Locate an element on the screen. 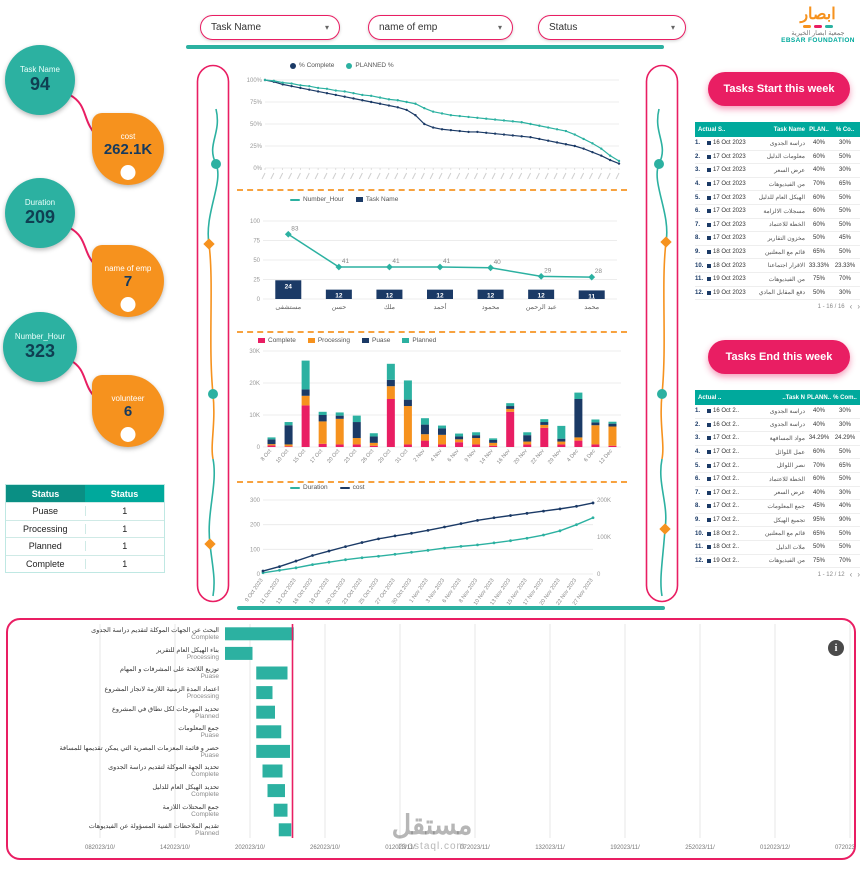 The image size is (865, 894). processing-legend-icon is located at coordinates (311, 340).